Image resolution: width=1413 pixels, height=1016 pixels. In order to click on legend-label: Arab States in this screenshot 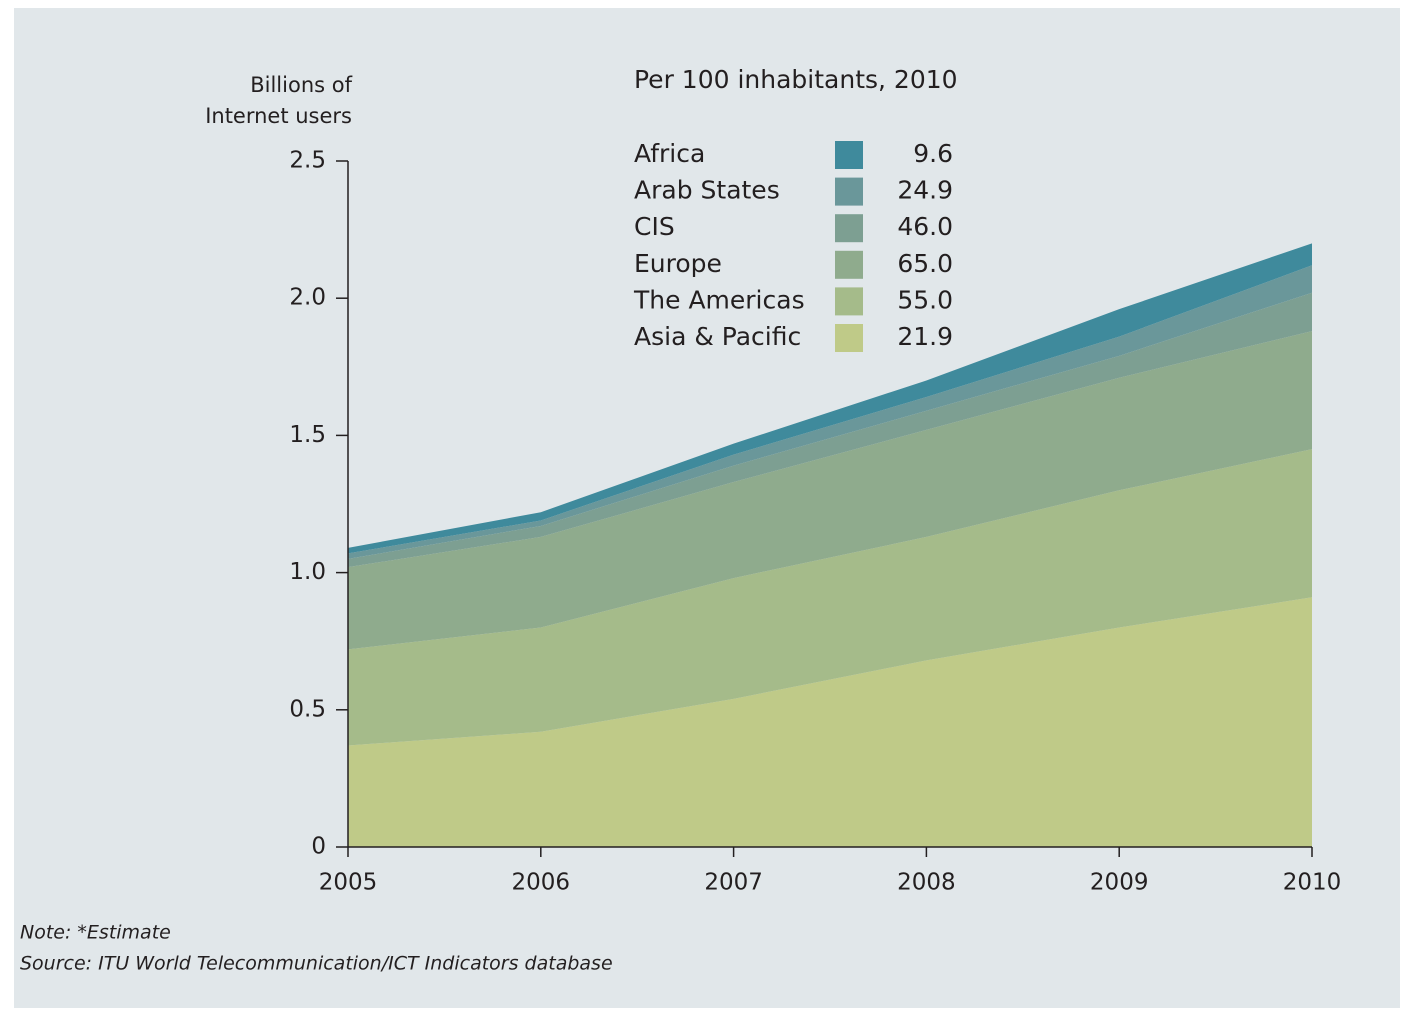, I will do `click(707, 190)`.